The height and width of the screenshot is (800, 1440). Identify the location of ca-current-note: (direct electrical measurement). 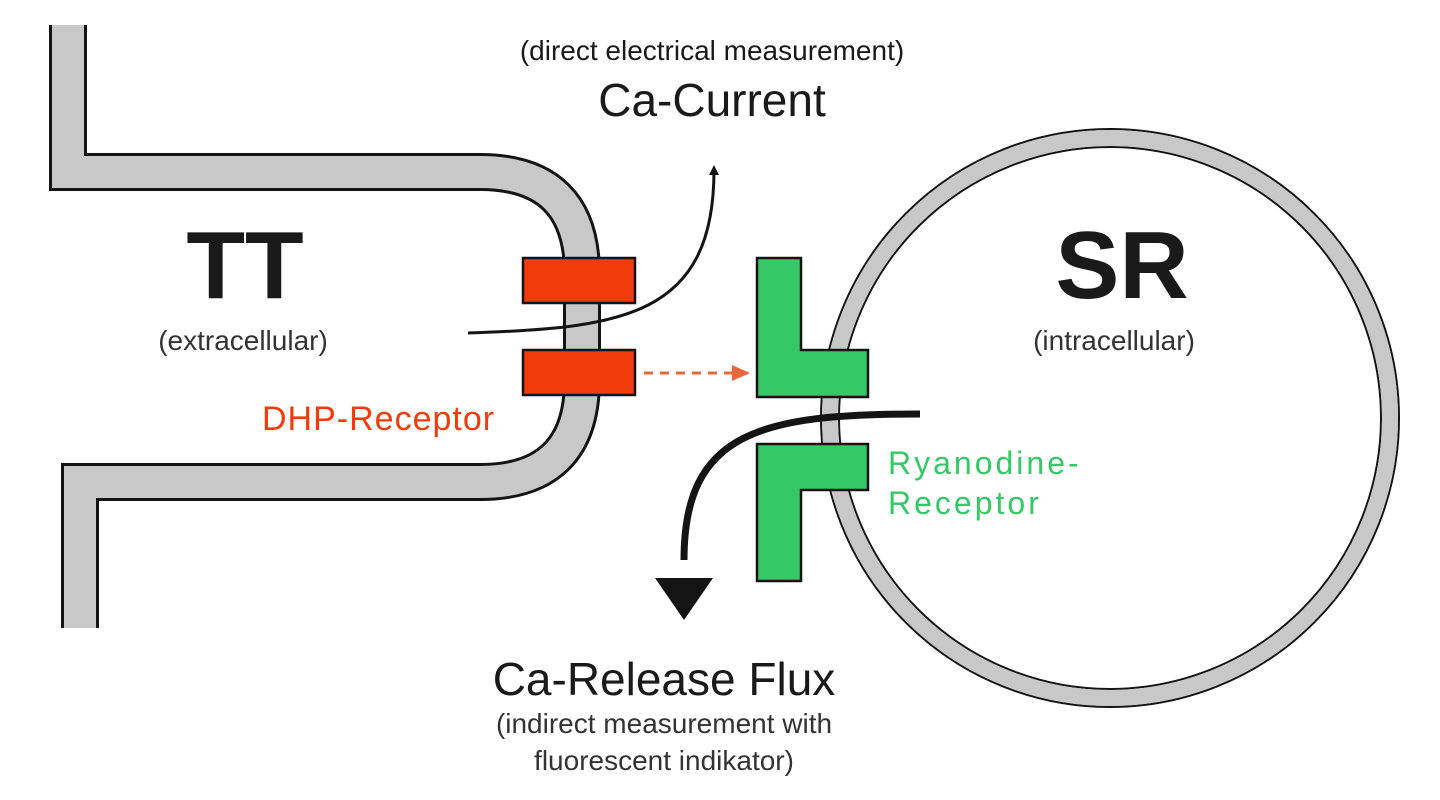
(712, 50).